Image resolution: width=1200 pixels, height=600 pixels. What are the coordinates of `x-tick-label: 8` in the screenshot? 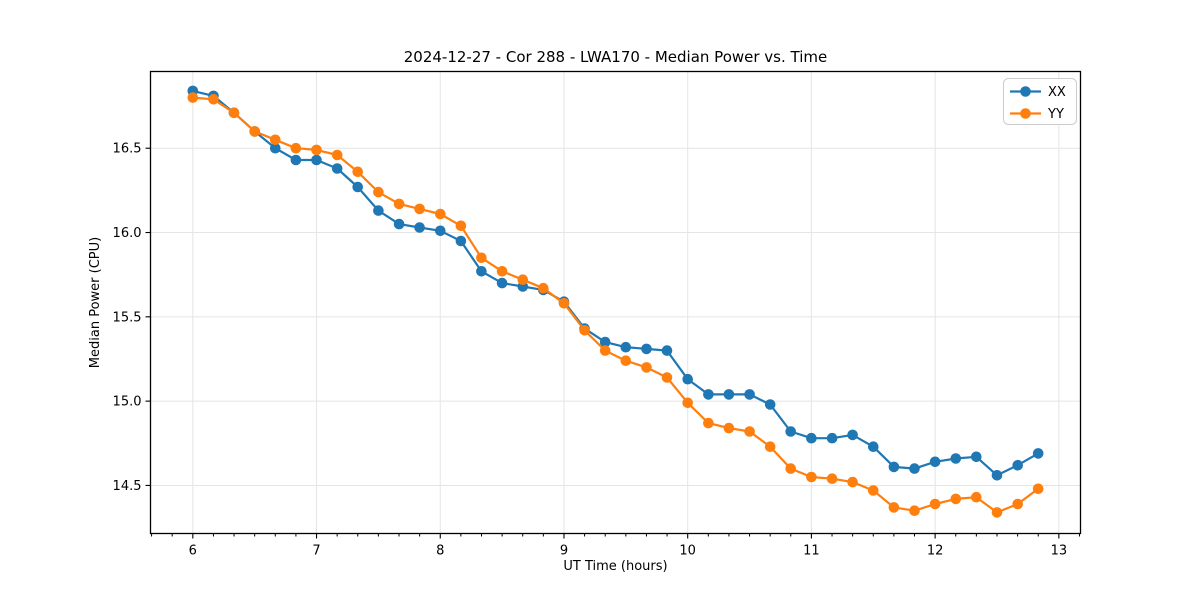 It's located at (440, 551).